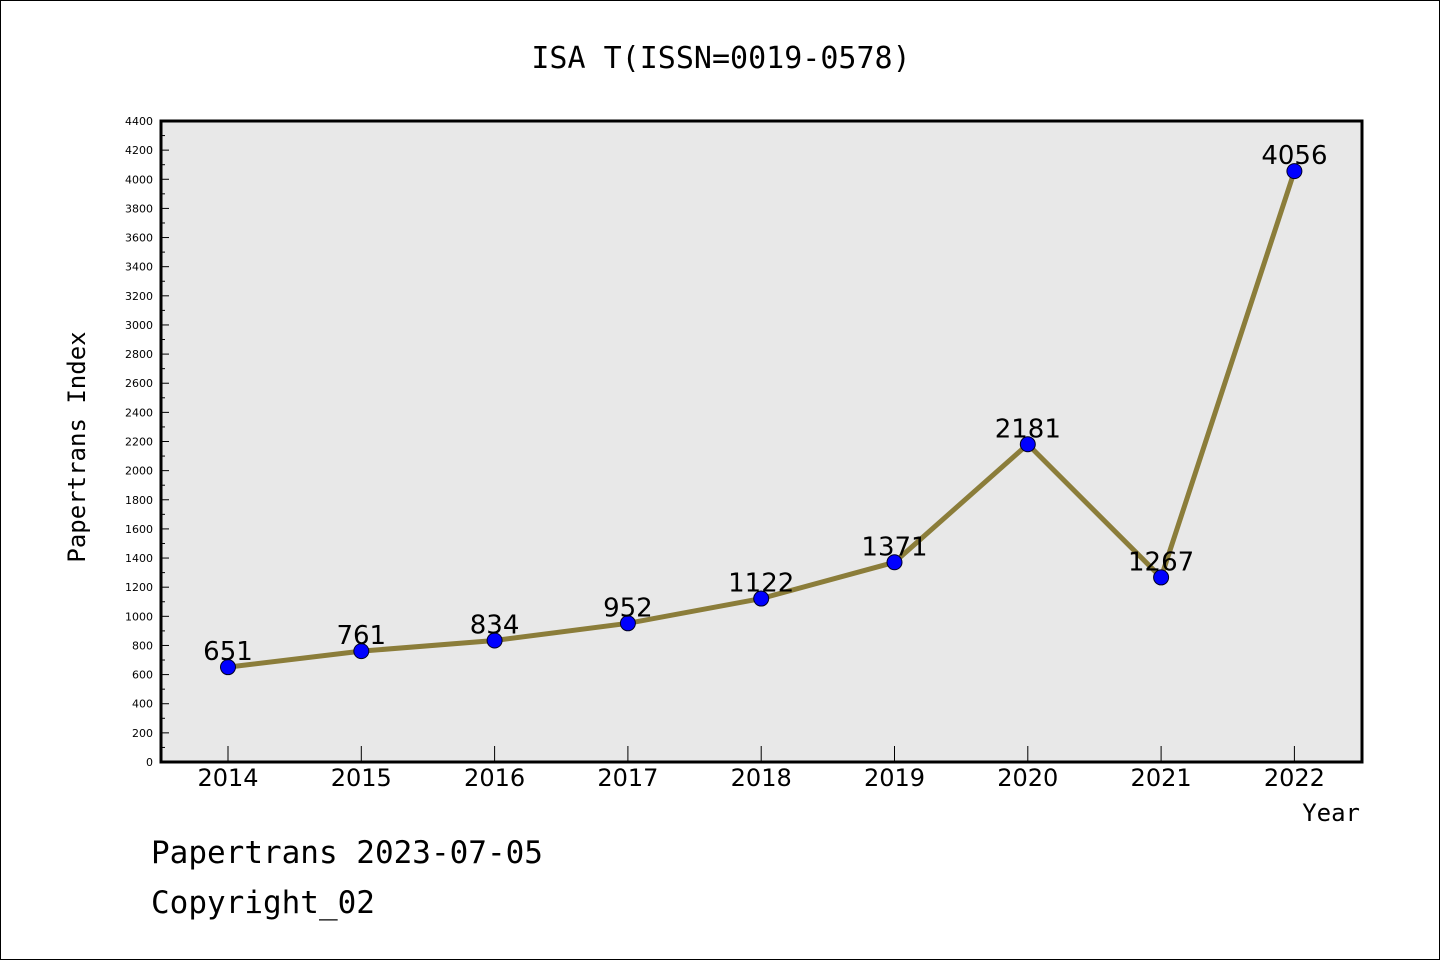 This screenshot has height=961, width=1440. I want to click on y-tick-label: 2600, so click(139, 383).